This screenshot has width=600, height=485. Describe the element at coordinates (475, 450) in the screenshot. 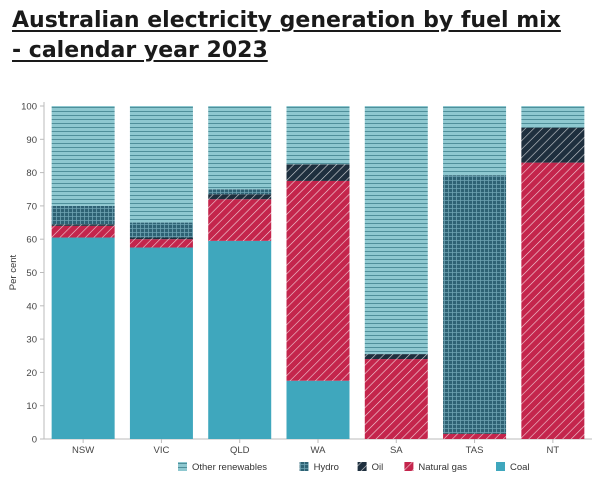

I see `x-tick-label-tas: TAS` at that location.